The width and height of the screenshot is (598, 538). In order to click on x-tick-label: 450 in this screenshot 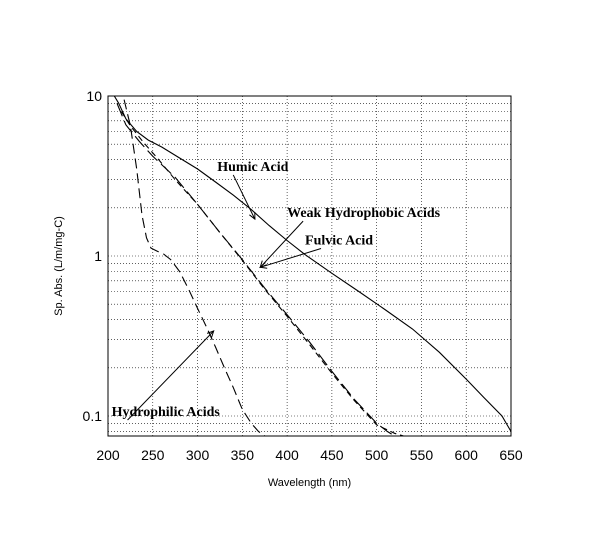, I will do `click(332, 455)`.